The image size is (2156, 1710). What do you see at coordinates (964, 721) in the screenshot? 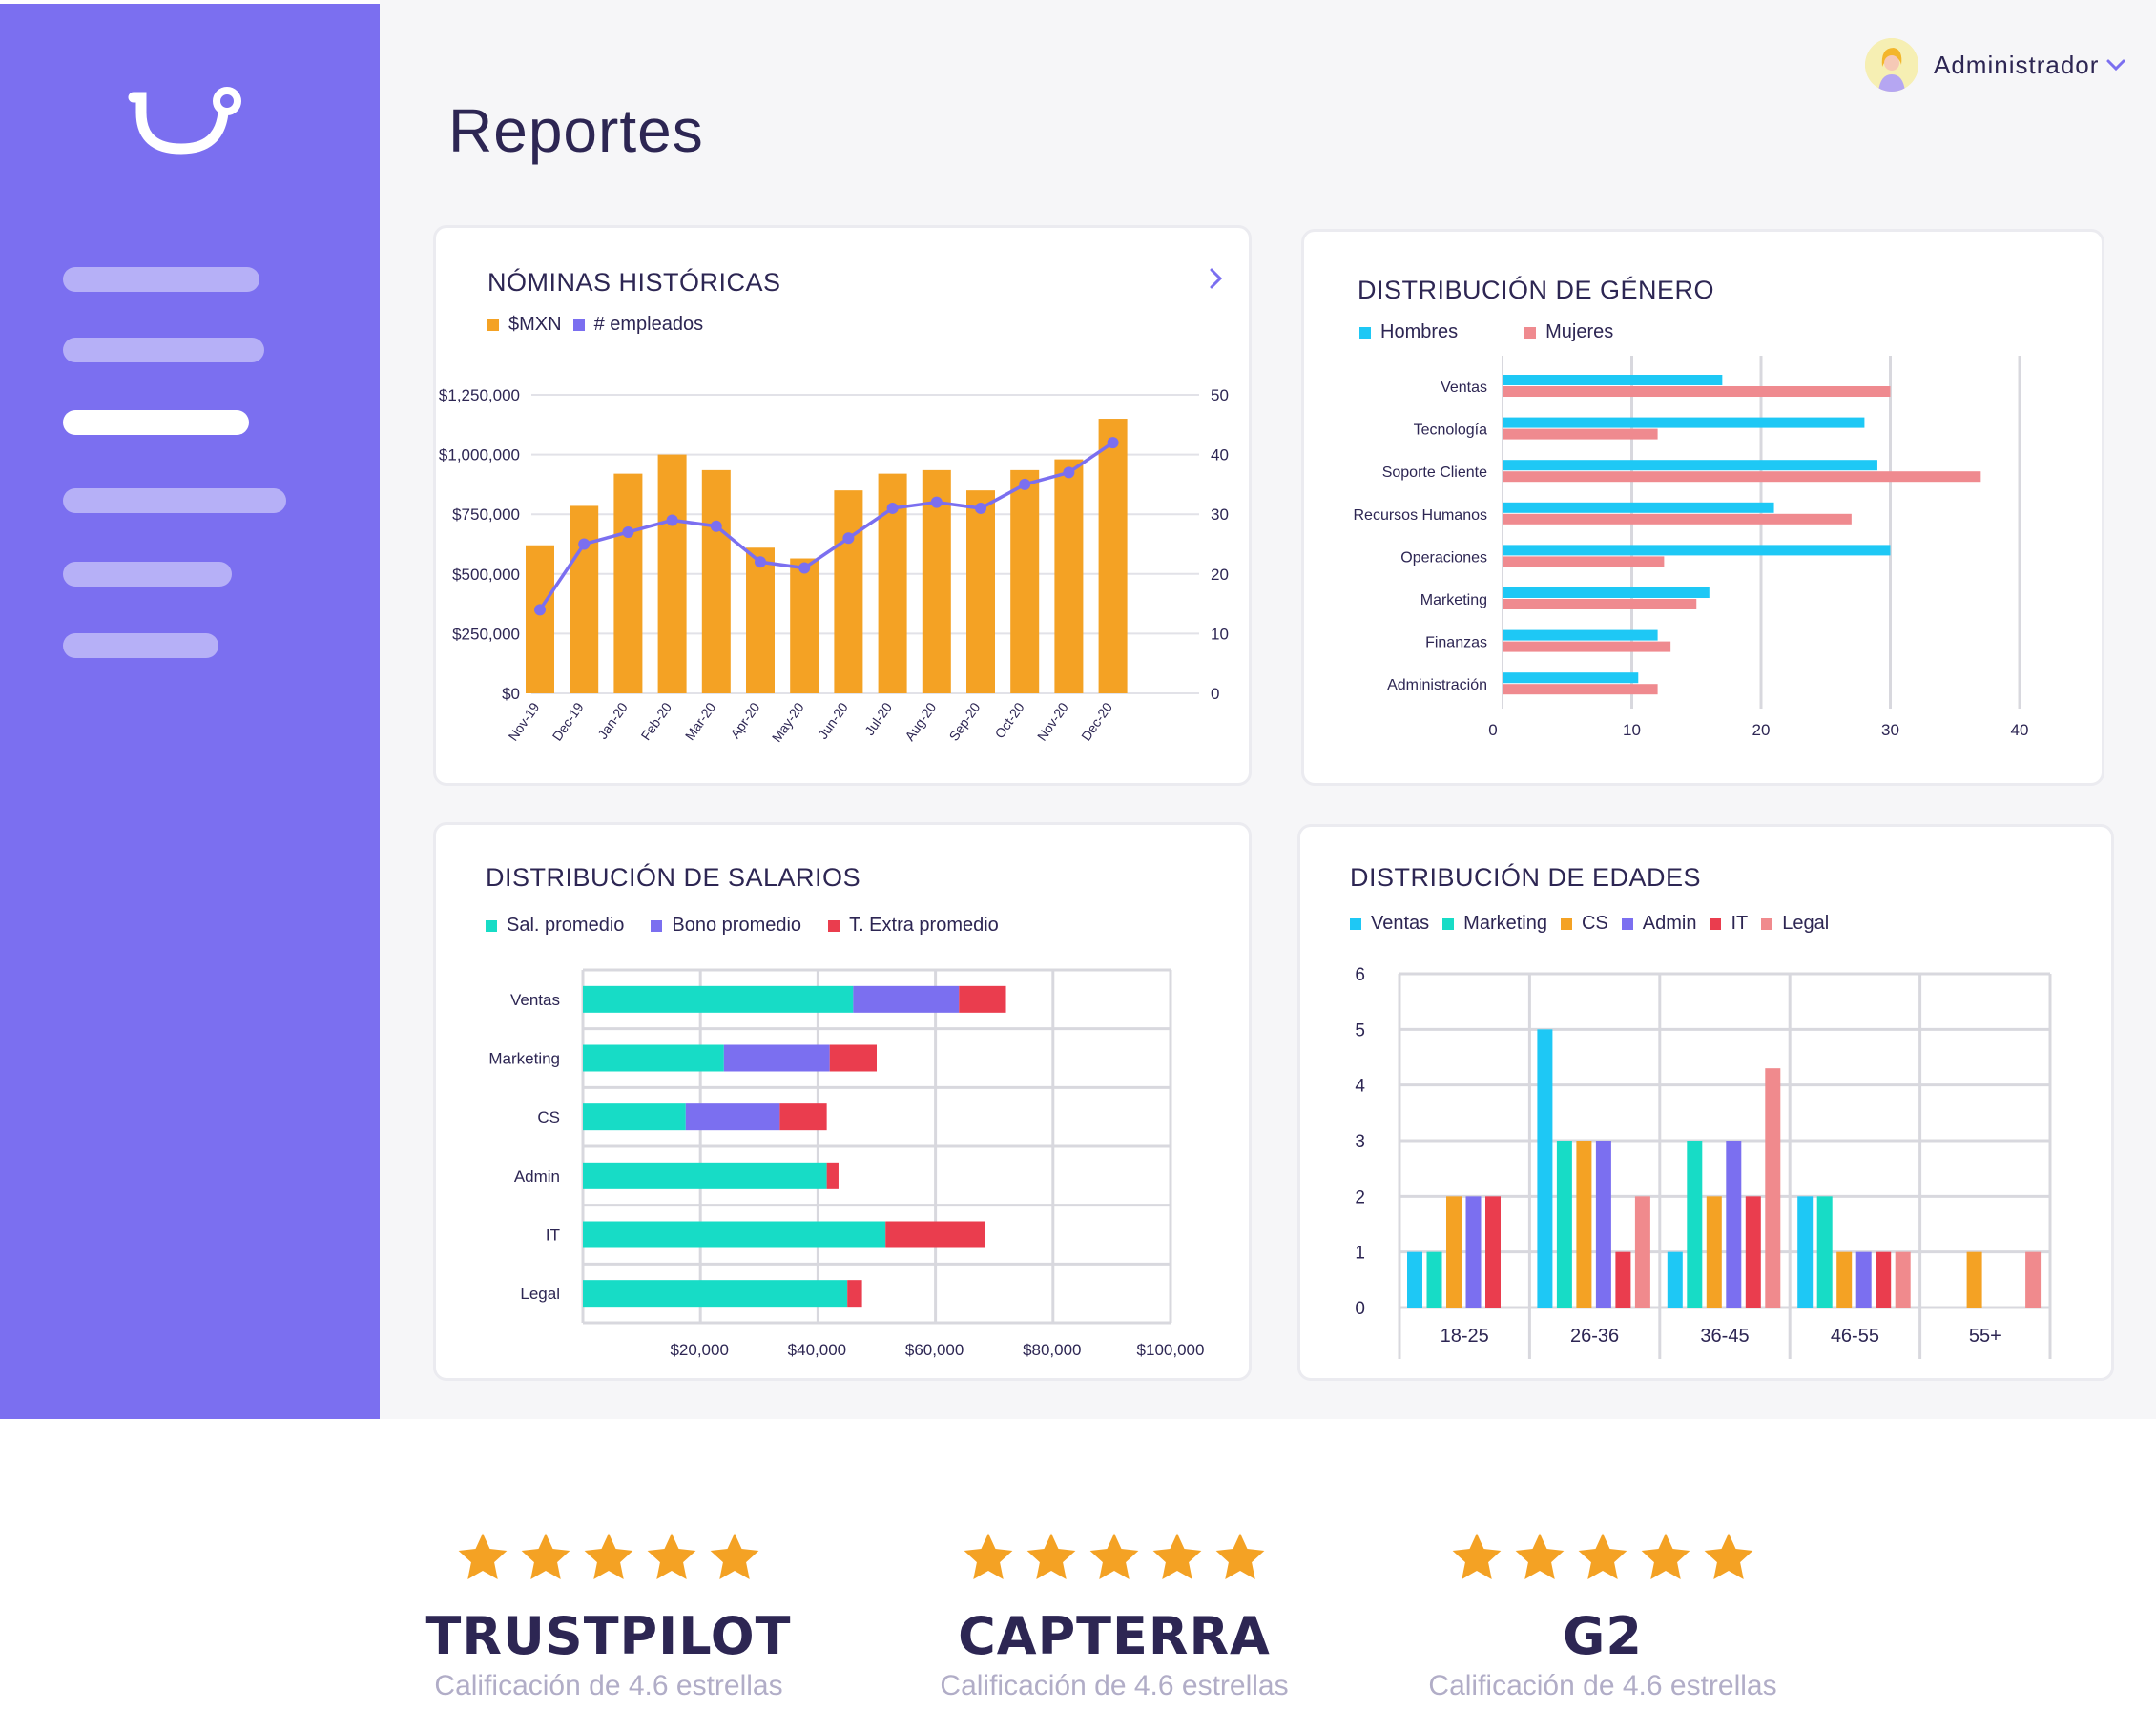
I see `x-tick-label: Sep-20` at bounding box center [964, 721].